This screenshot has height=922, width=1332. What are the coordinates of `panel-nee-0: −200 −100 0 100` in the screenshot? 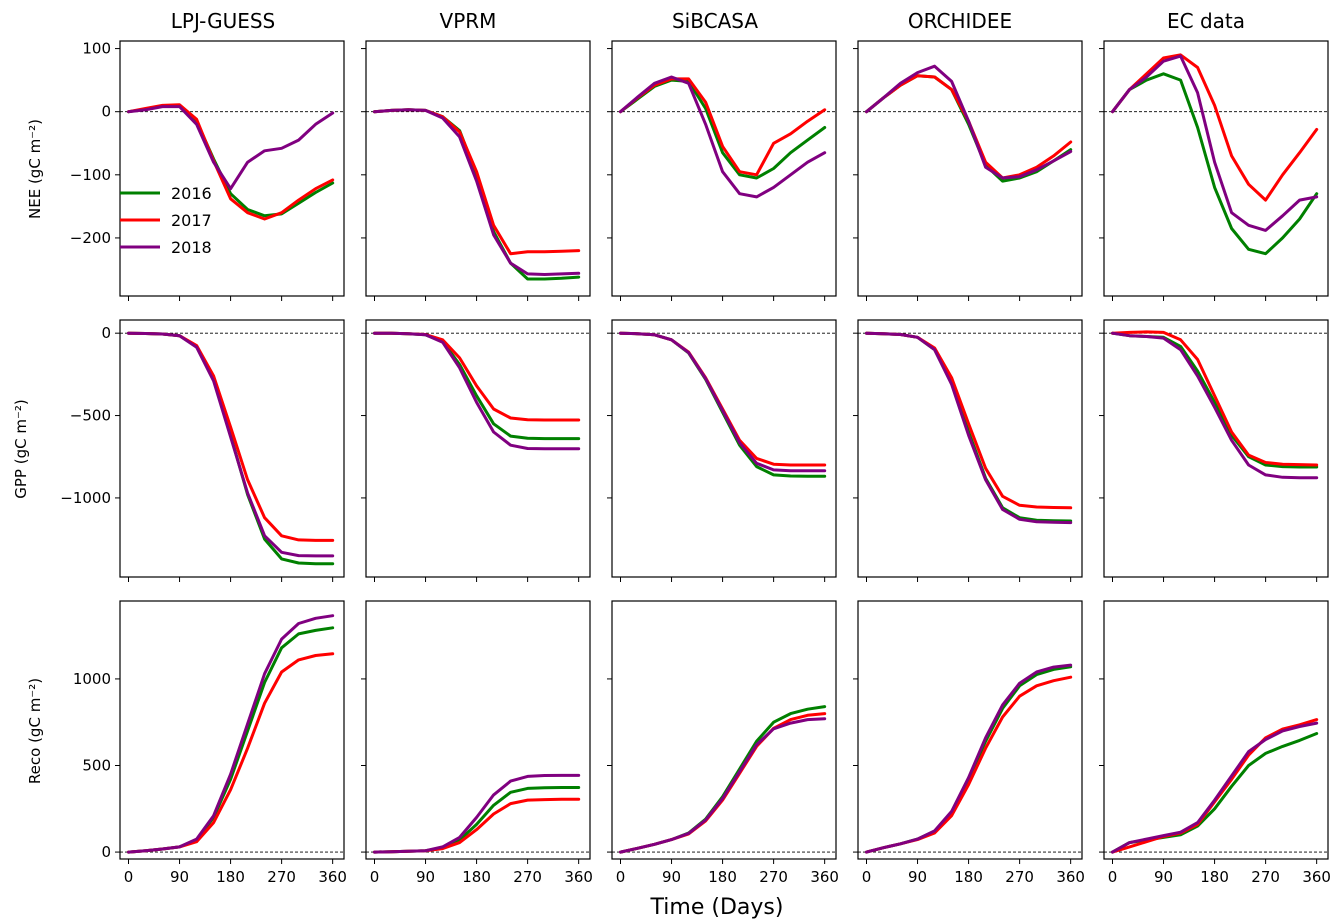 It's located at (207, 170).